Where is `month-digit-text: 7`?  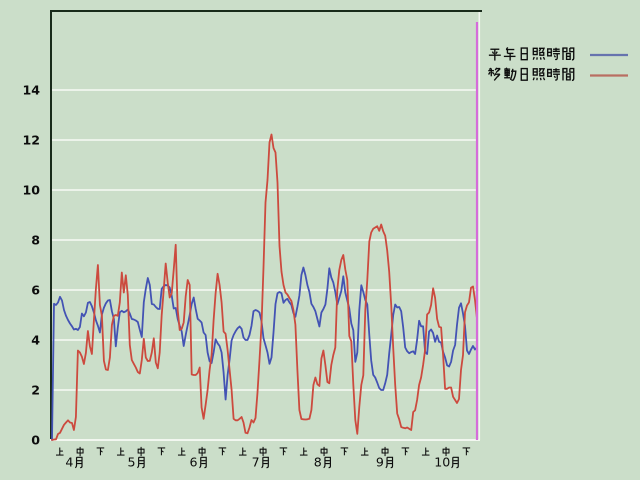
month-digit-text: 7 is located at coordinates (256, 462).